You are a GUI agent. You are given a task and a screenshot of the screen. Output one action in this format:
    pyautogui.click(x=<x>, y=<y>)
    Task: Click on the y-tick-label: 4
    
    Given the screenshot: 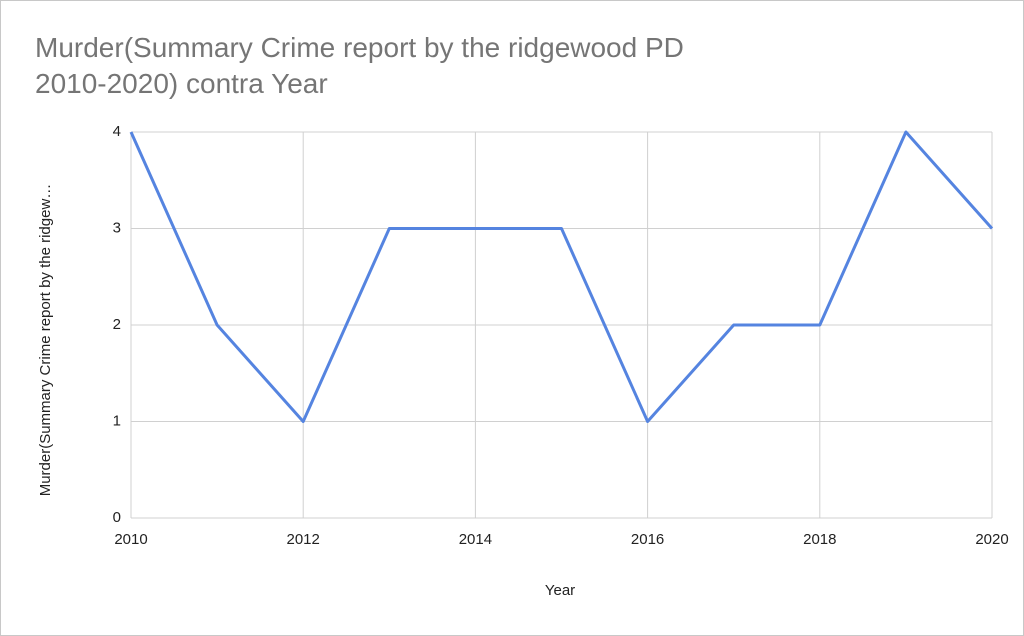 What is the action you would take?
    pyautogui.click(x=117, y=131)
    